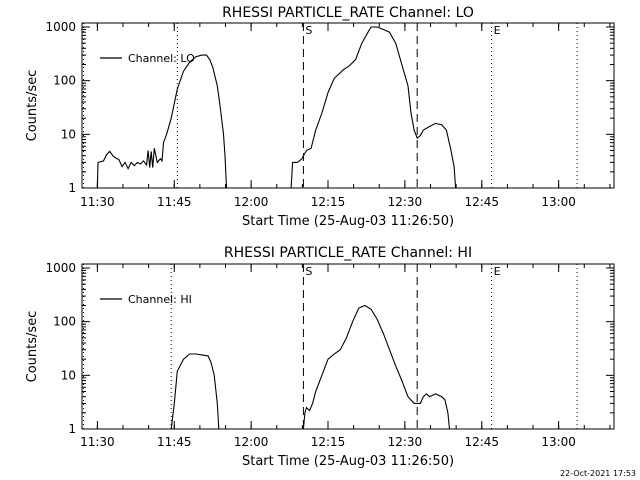 This screenshot has width=640, height=480. I want to click on legend-label: Channel: HI, so click(160, 299).